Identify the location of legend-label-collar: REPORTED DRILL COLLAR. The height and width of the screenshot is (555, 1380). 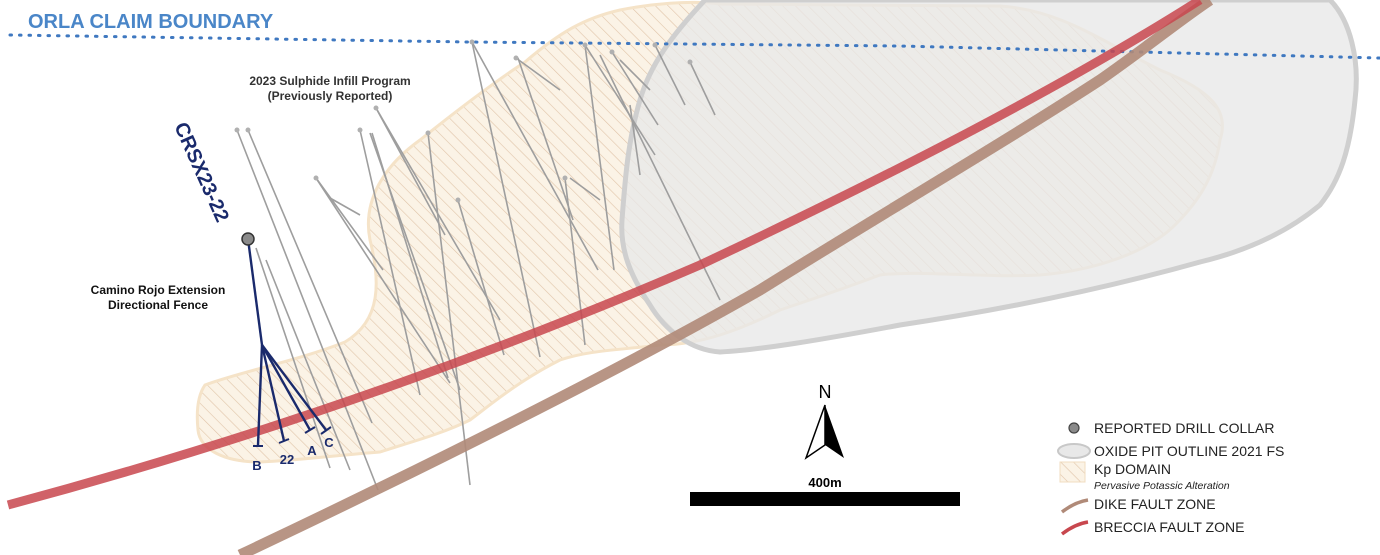
(1184, 428).